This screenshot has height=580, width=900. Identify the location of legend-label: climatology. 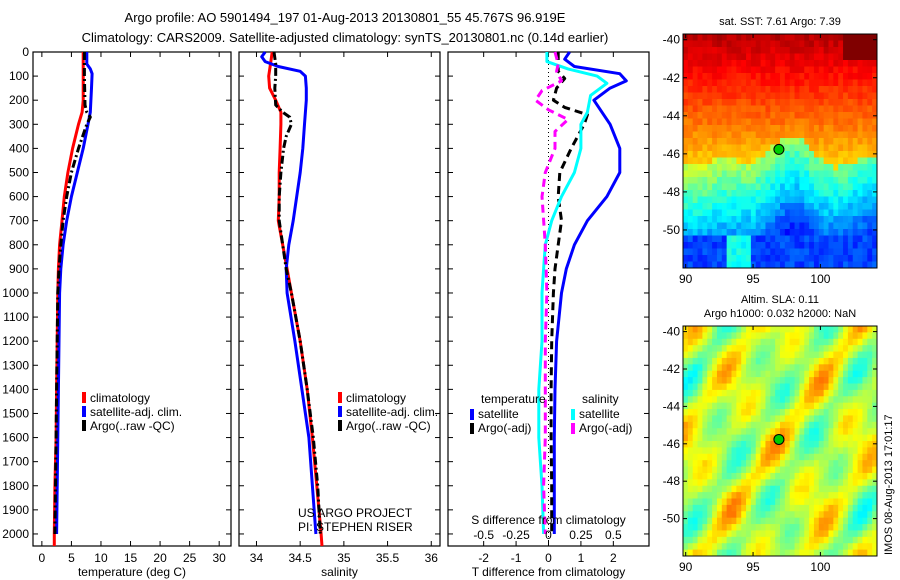
(120, 398).